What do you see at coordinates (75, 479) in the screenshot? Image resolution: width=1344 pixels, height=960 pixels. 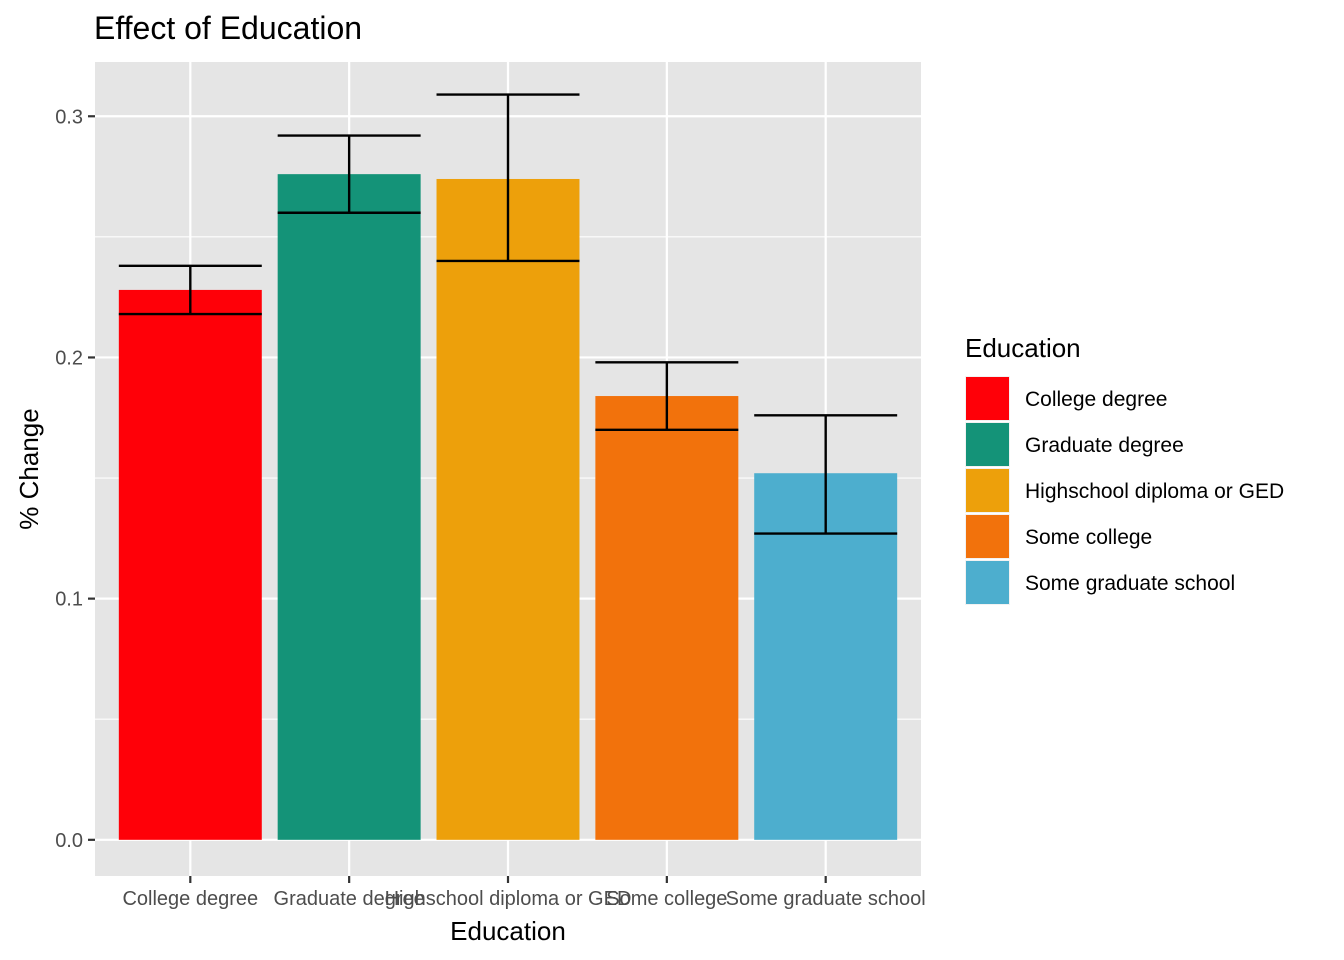 I see `y-axis: 0.0 0.1 0.2 0.3` at bounding box center [75, 479].